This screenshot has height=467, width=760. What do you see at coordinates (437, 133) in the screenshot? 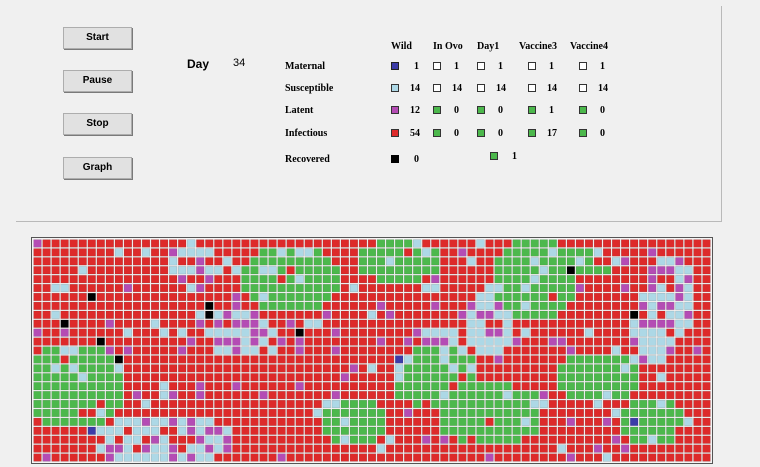
I see `infectious-in-ovo-checkbox` at bounding box center [437, 133].